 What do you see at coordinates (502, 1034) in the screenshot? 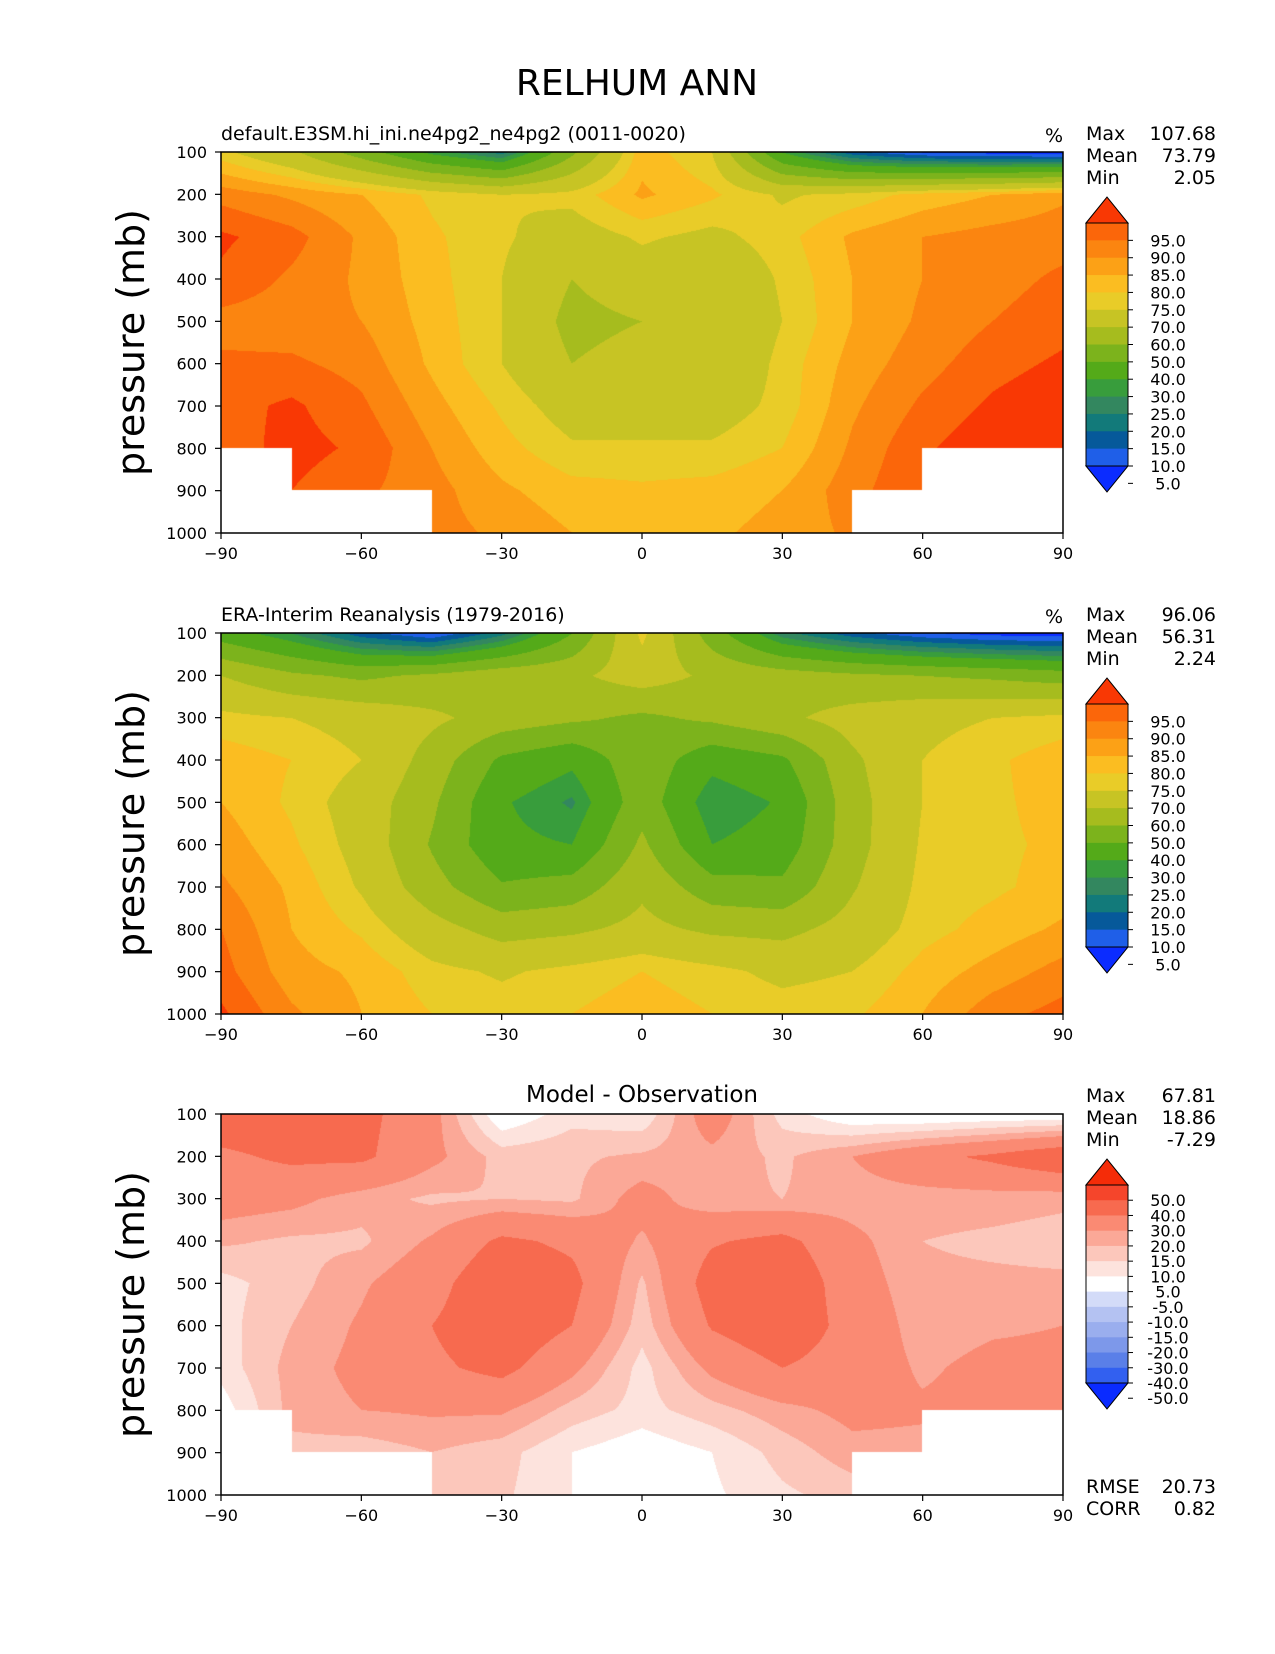
I see `x-tick-label: −30` at bounding box center [502, 1034].